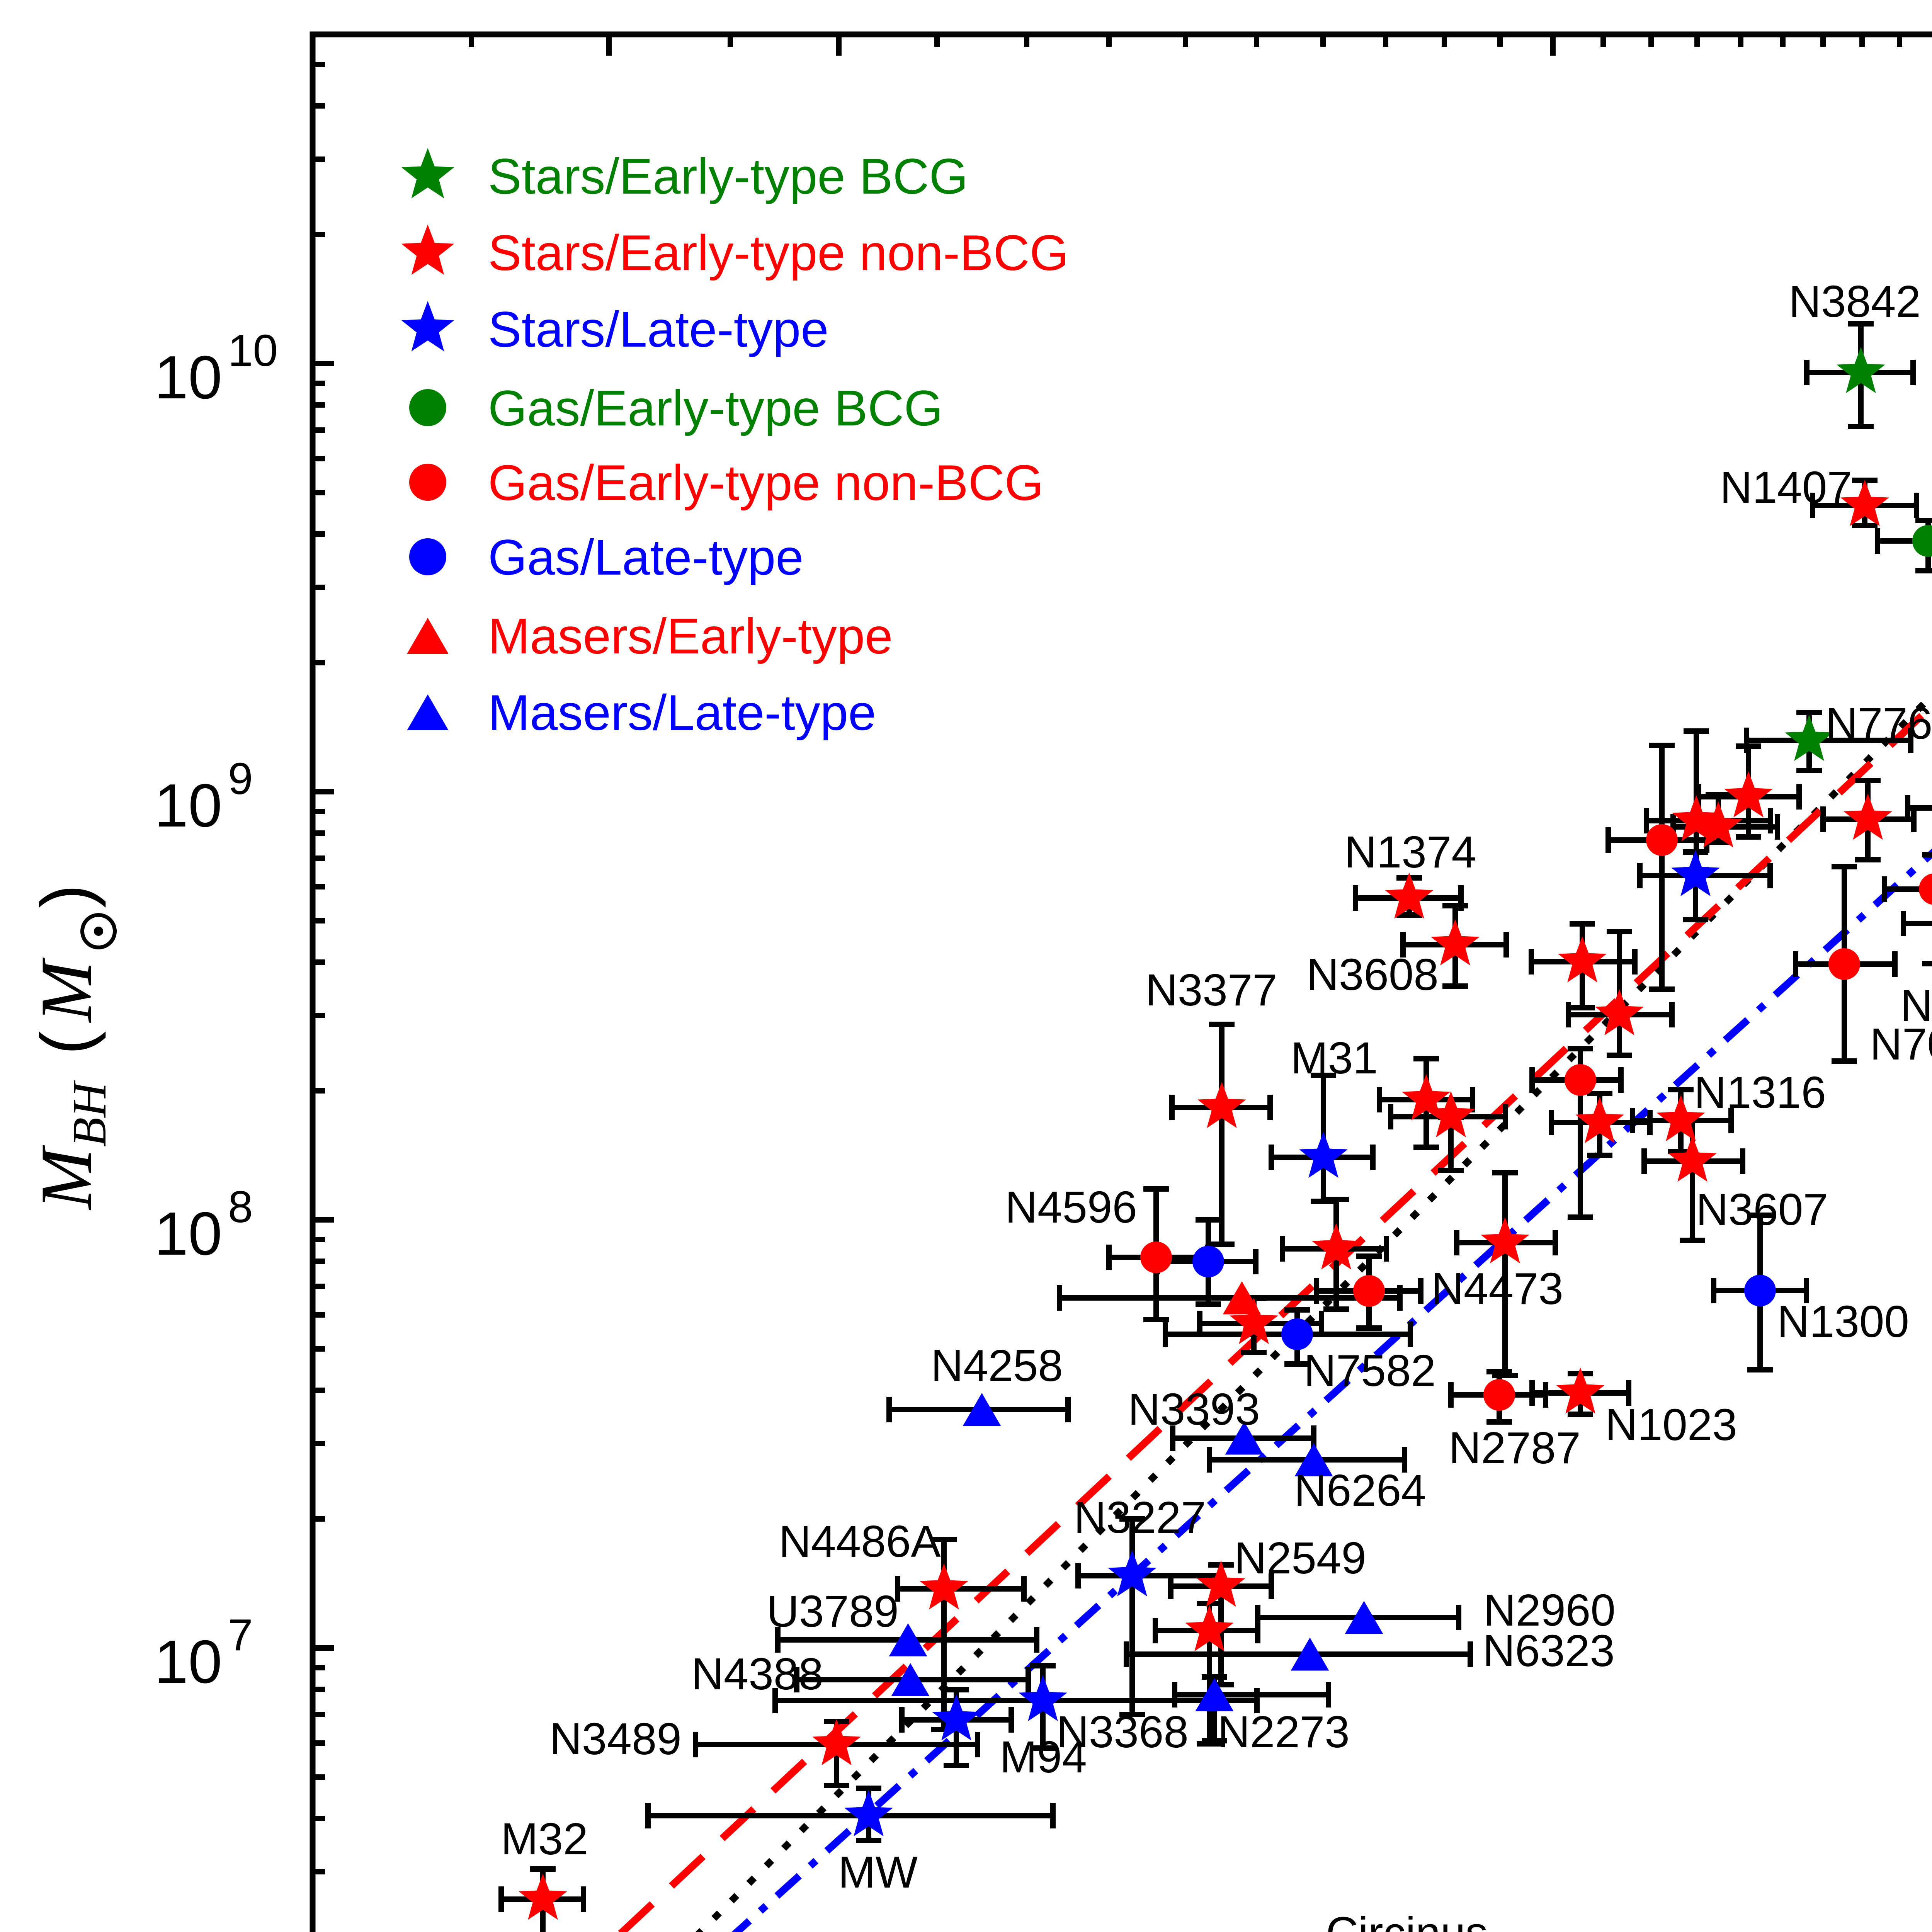 This screenshot has height=1932, width=1932. What do you see at coordinates (1043, 1757) in the screenshot?
I see `svg-text: M94` at bounding box center [1043, 1757].